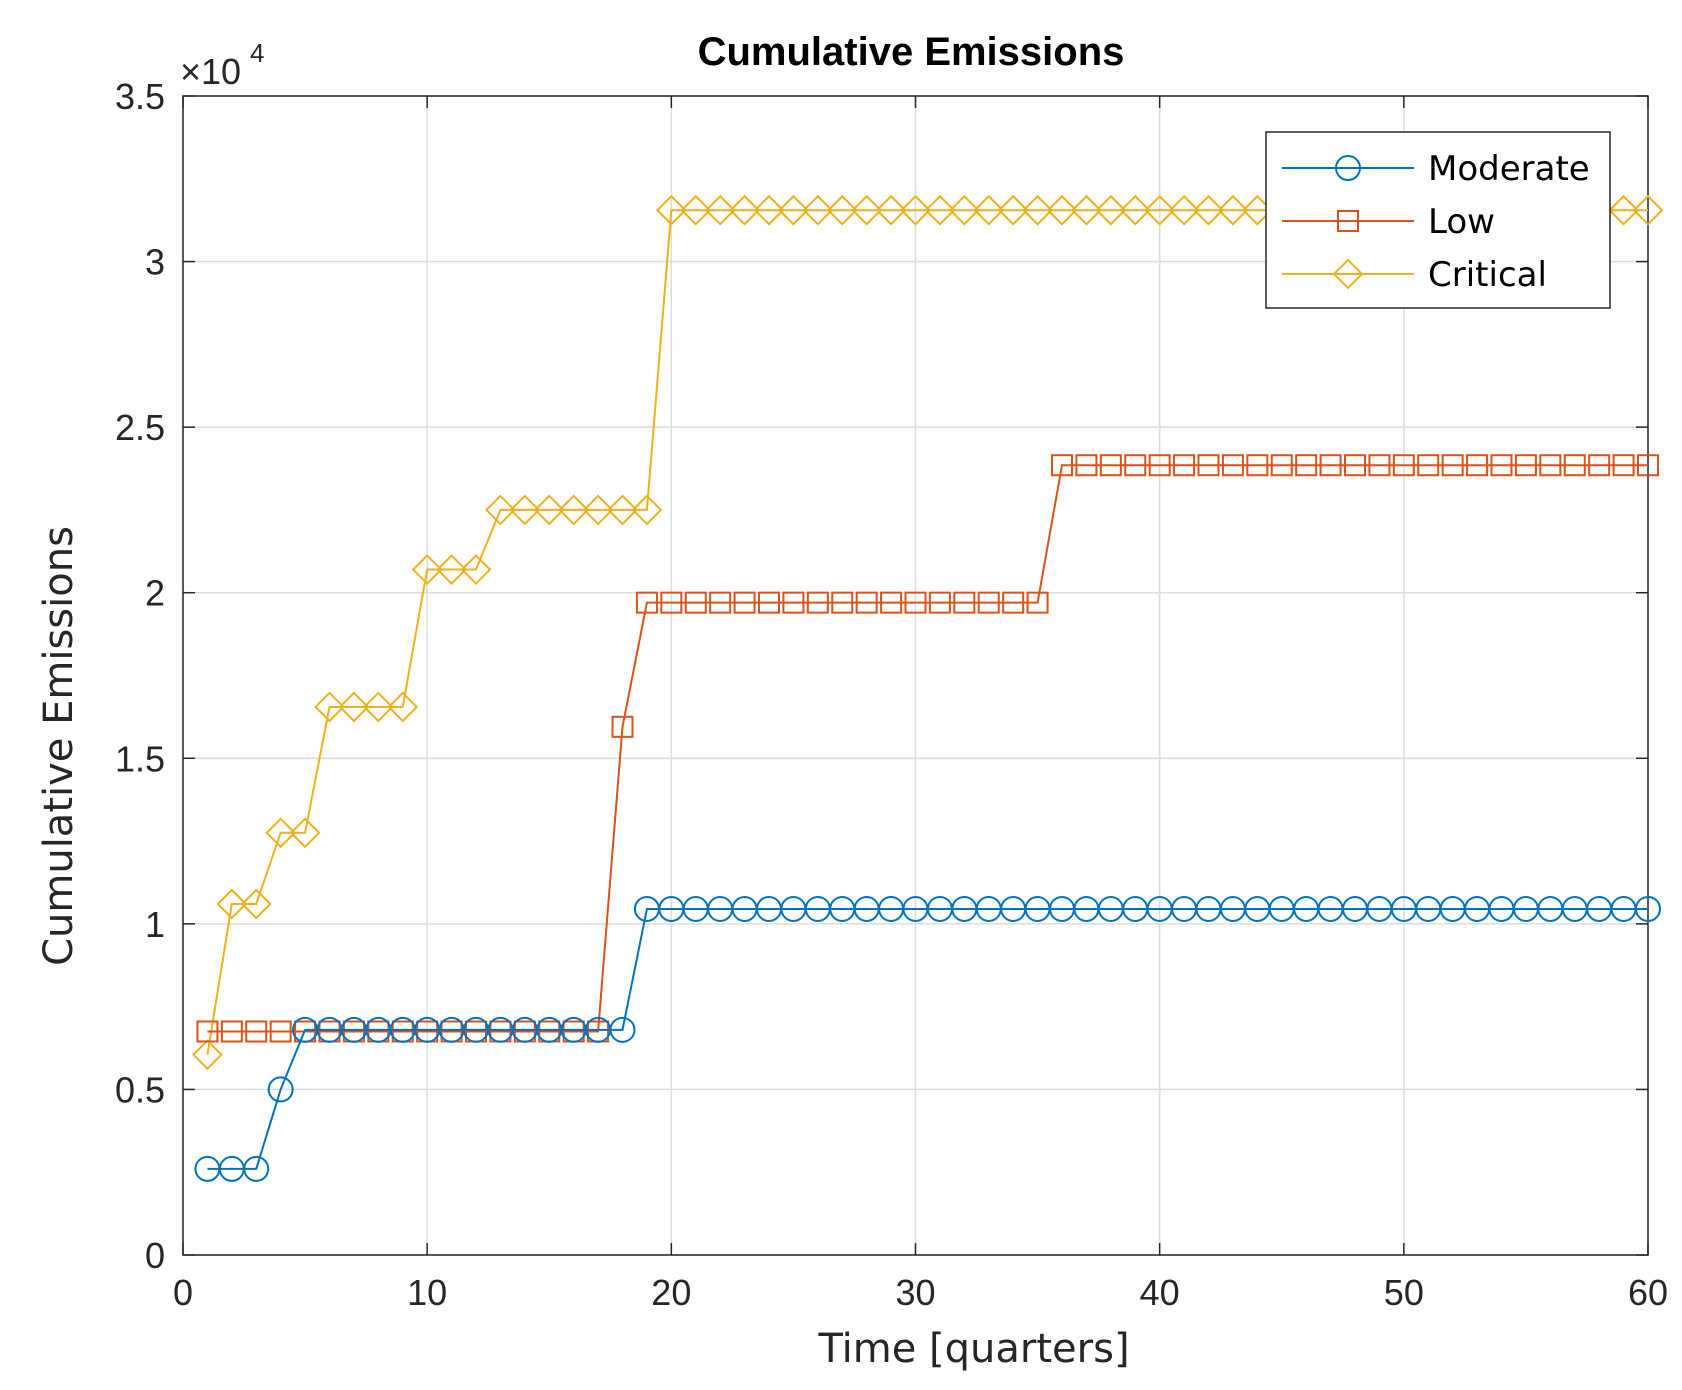 This screenshot has height=1390, width=1682. Describe the element at coordinates (59, 746) in the screenshot. I see `y-axis-label: Cumulative Emissions` at that location.